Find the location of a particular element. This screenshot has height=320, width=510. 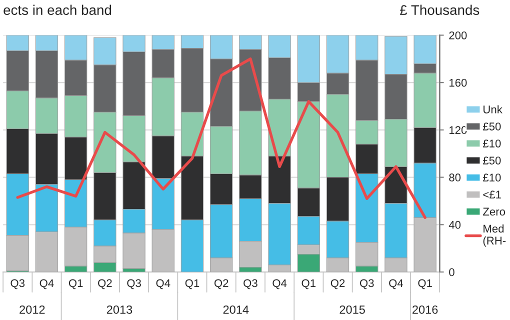

text: 2013 is located at coordinates (119, 309).